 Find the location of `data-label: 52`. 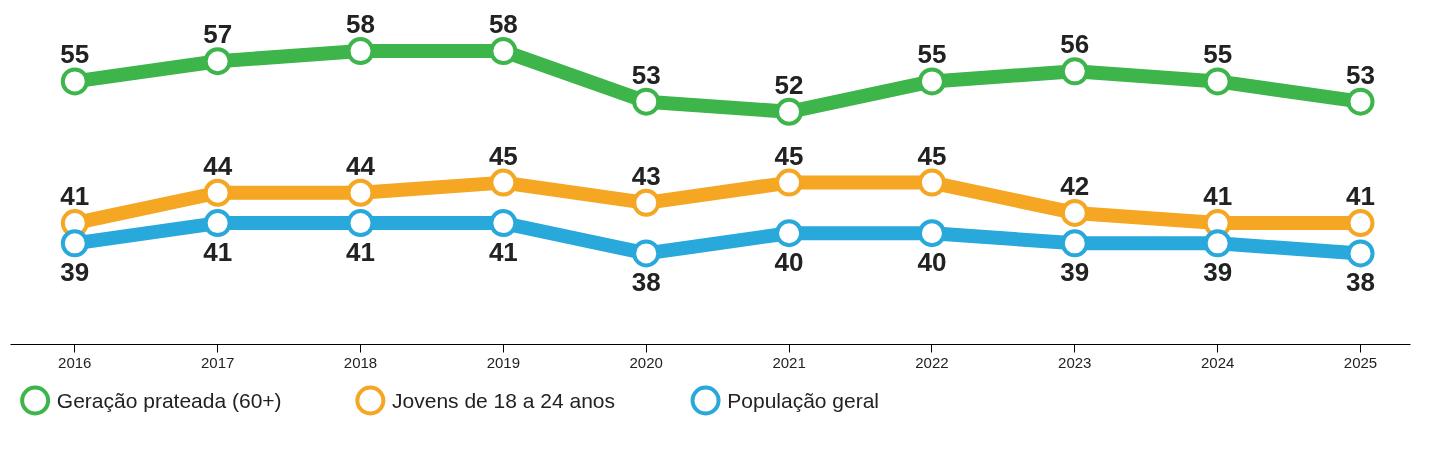

data-label: 52 is located at coordinates (789, 84).